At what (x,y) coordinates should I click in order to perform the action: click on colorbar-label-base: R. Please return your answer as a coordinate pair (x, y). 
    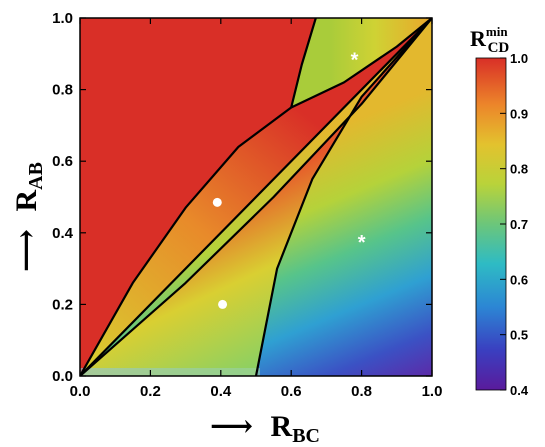
    Looking at the image, I should click on (478, 38).